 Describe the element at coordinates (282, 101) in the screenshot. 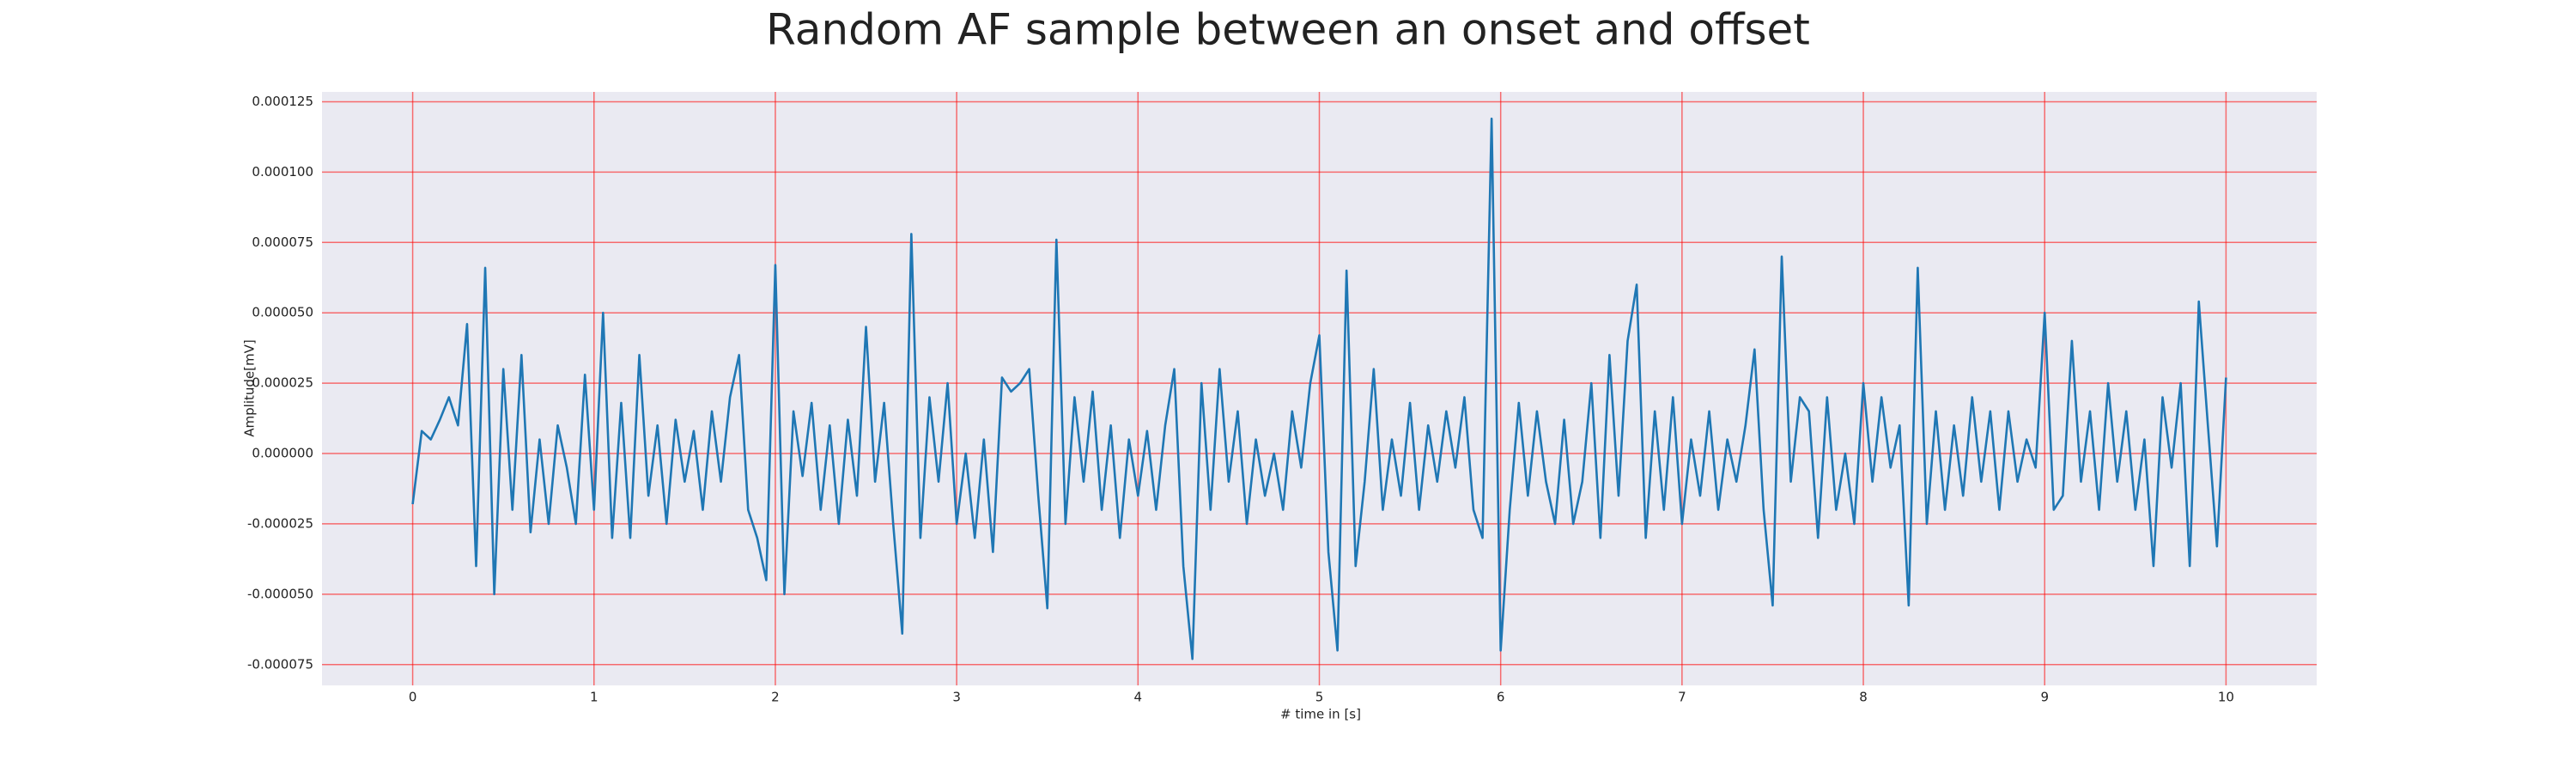

I see `y-tick-label: 0.000125` at that location.